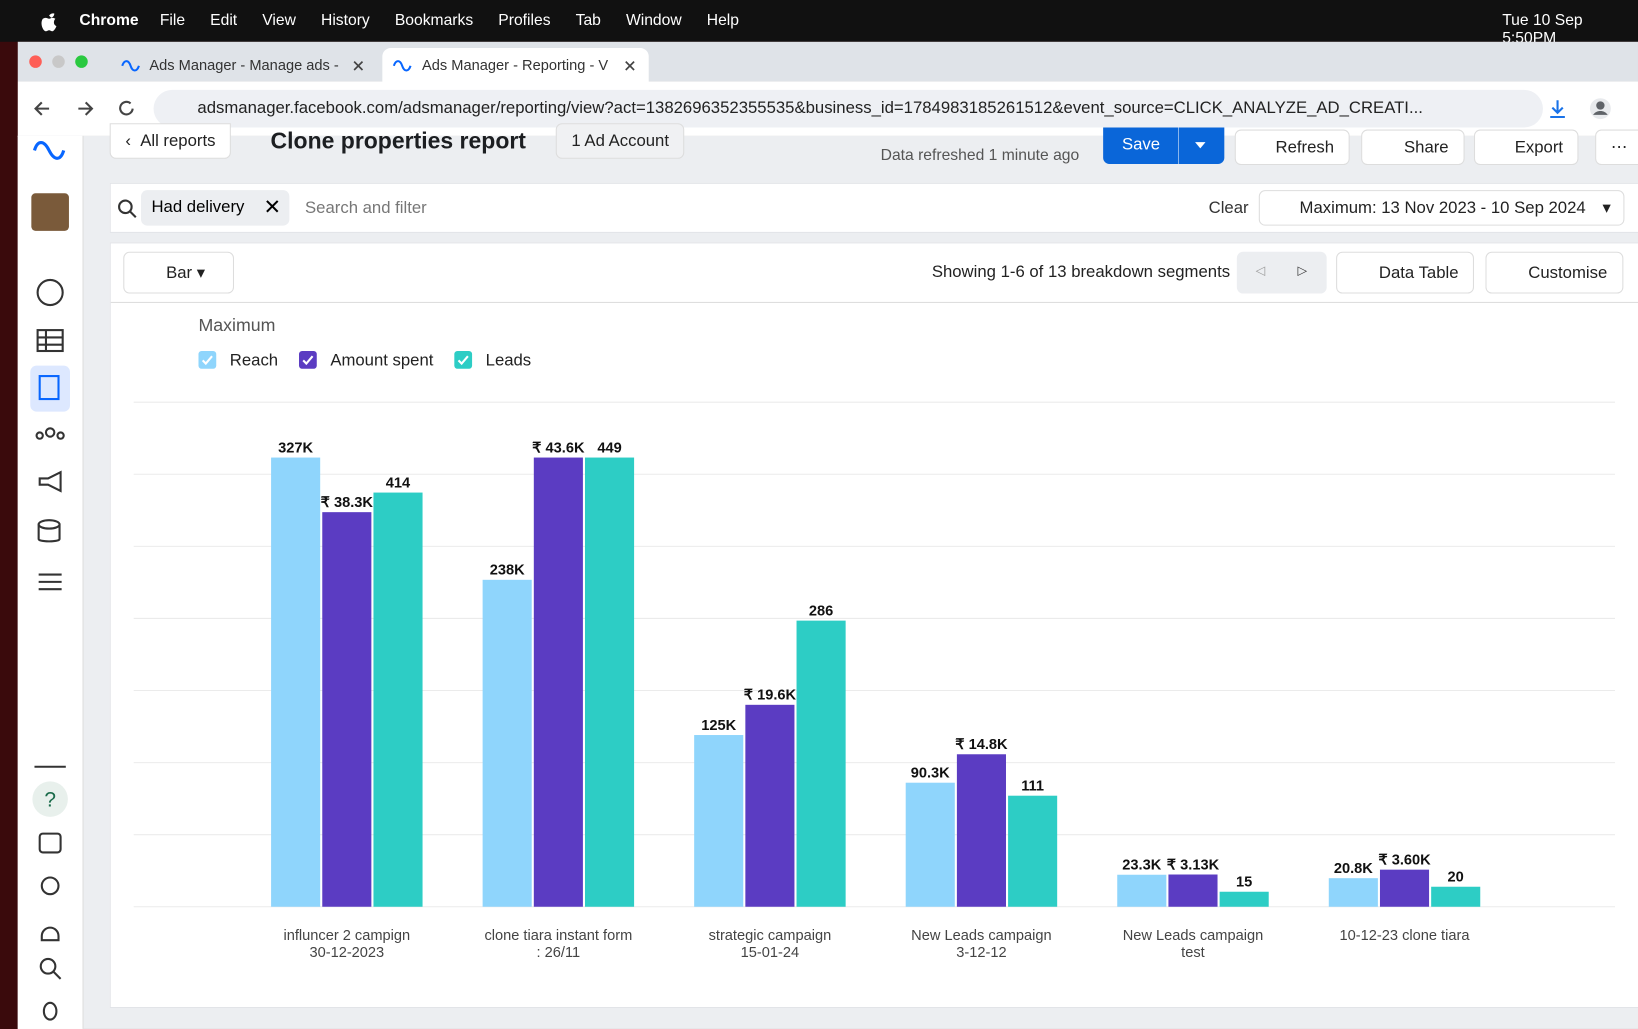 The width and height of the screenshot is (1638, 1029). Describe the element at coordinates (178, 141) in the screenshot. I see `back-label: All reports` at that location.